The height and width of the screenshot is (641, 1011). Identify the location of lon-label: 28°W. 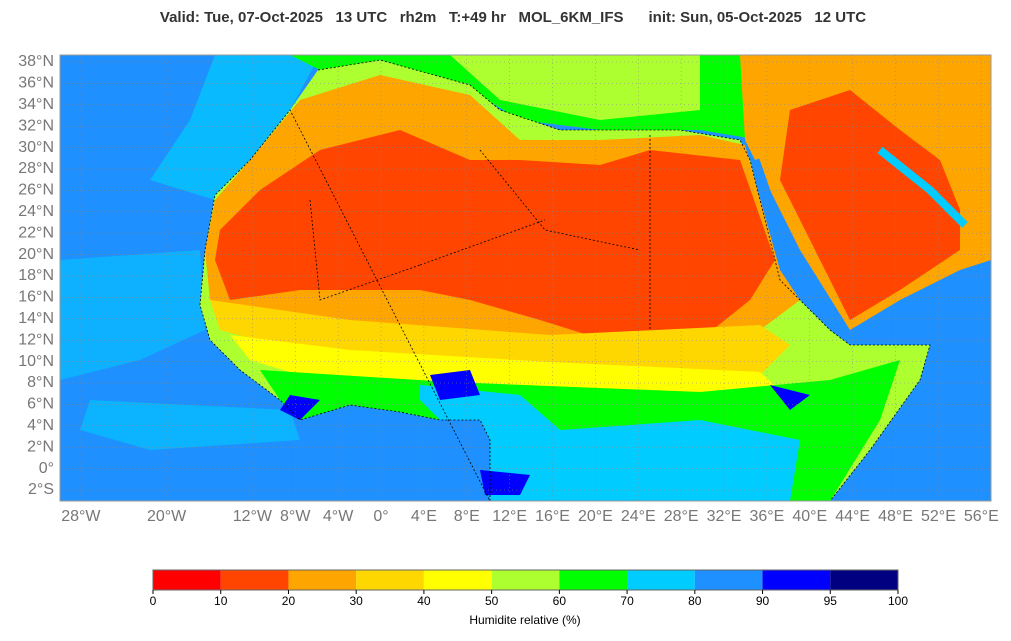
(81, 516).